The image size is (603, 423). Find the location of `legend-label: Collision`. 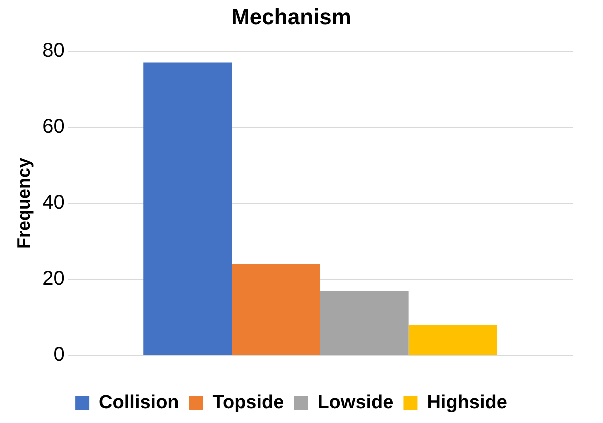

legend-label: Collision is located at coordinates (139, 403).